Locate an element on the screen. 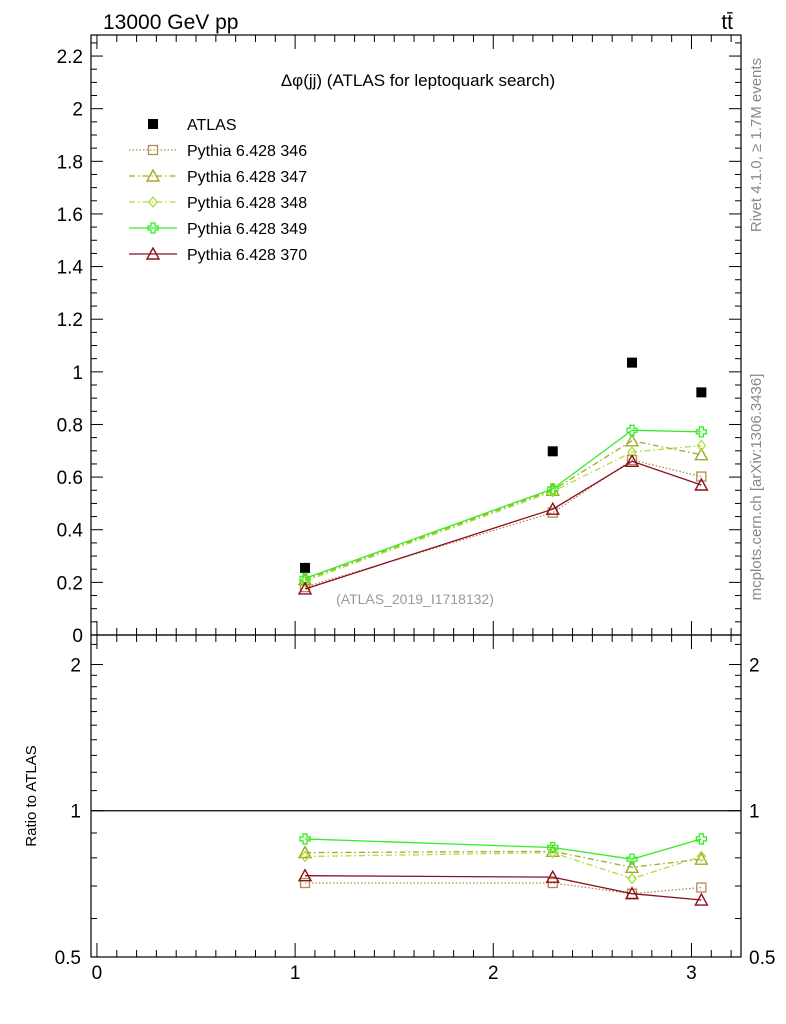 Image resolution: width=786 pixels, height=1024 pixels. header-process: 13000 GeV pp is located at coordinates (170, 22).